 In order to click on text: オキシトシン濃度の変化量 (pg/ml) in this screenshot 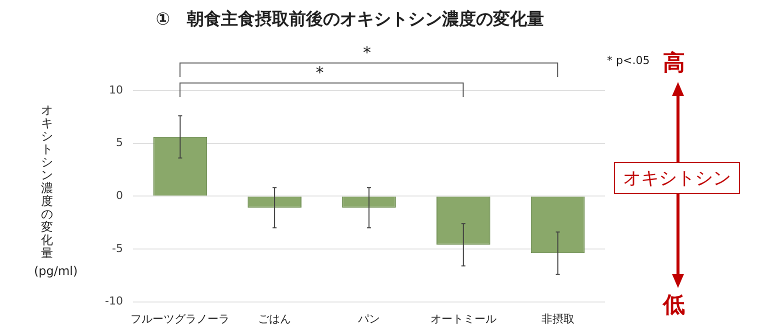, I will do `click(56, 190)`.